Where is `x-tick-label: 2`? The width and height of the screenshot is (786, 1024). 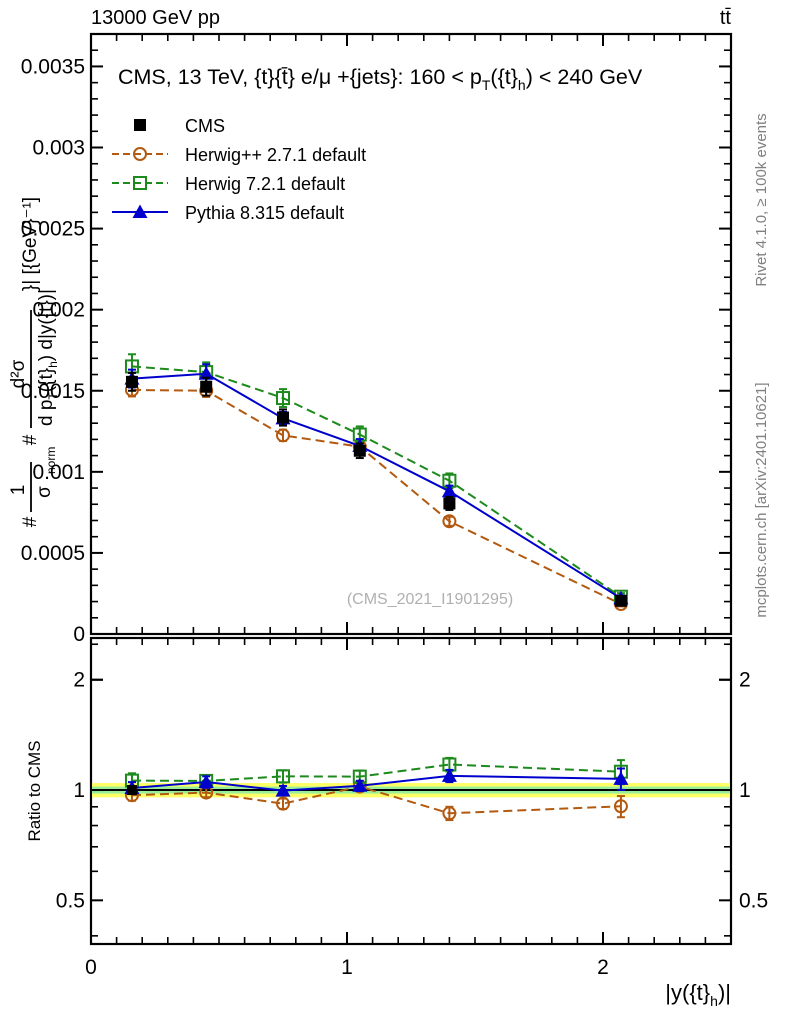
x-tick-label: 2 is located at coordinates (603, 967).